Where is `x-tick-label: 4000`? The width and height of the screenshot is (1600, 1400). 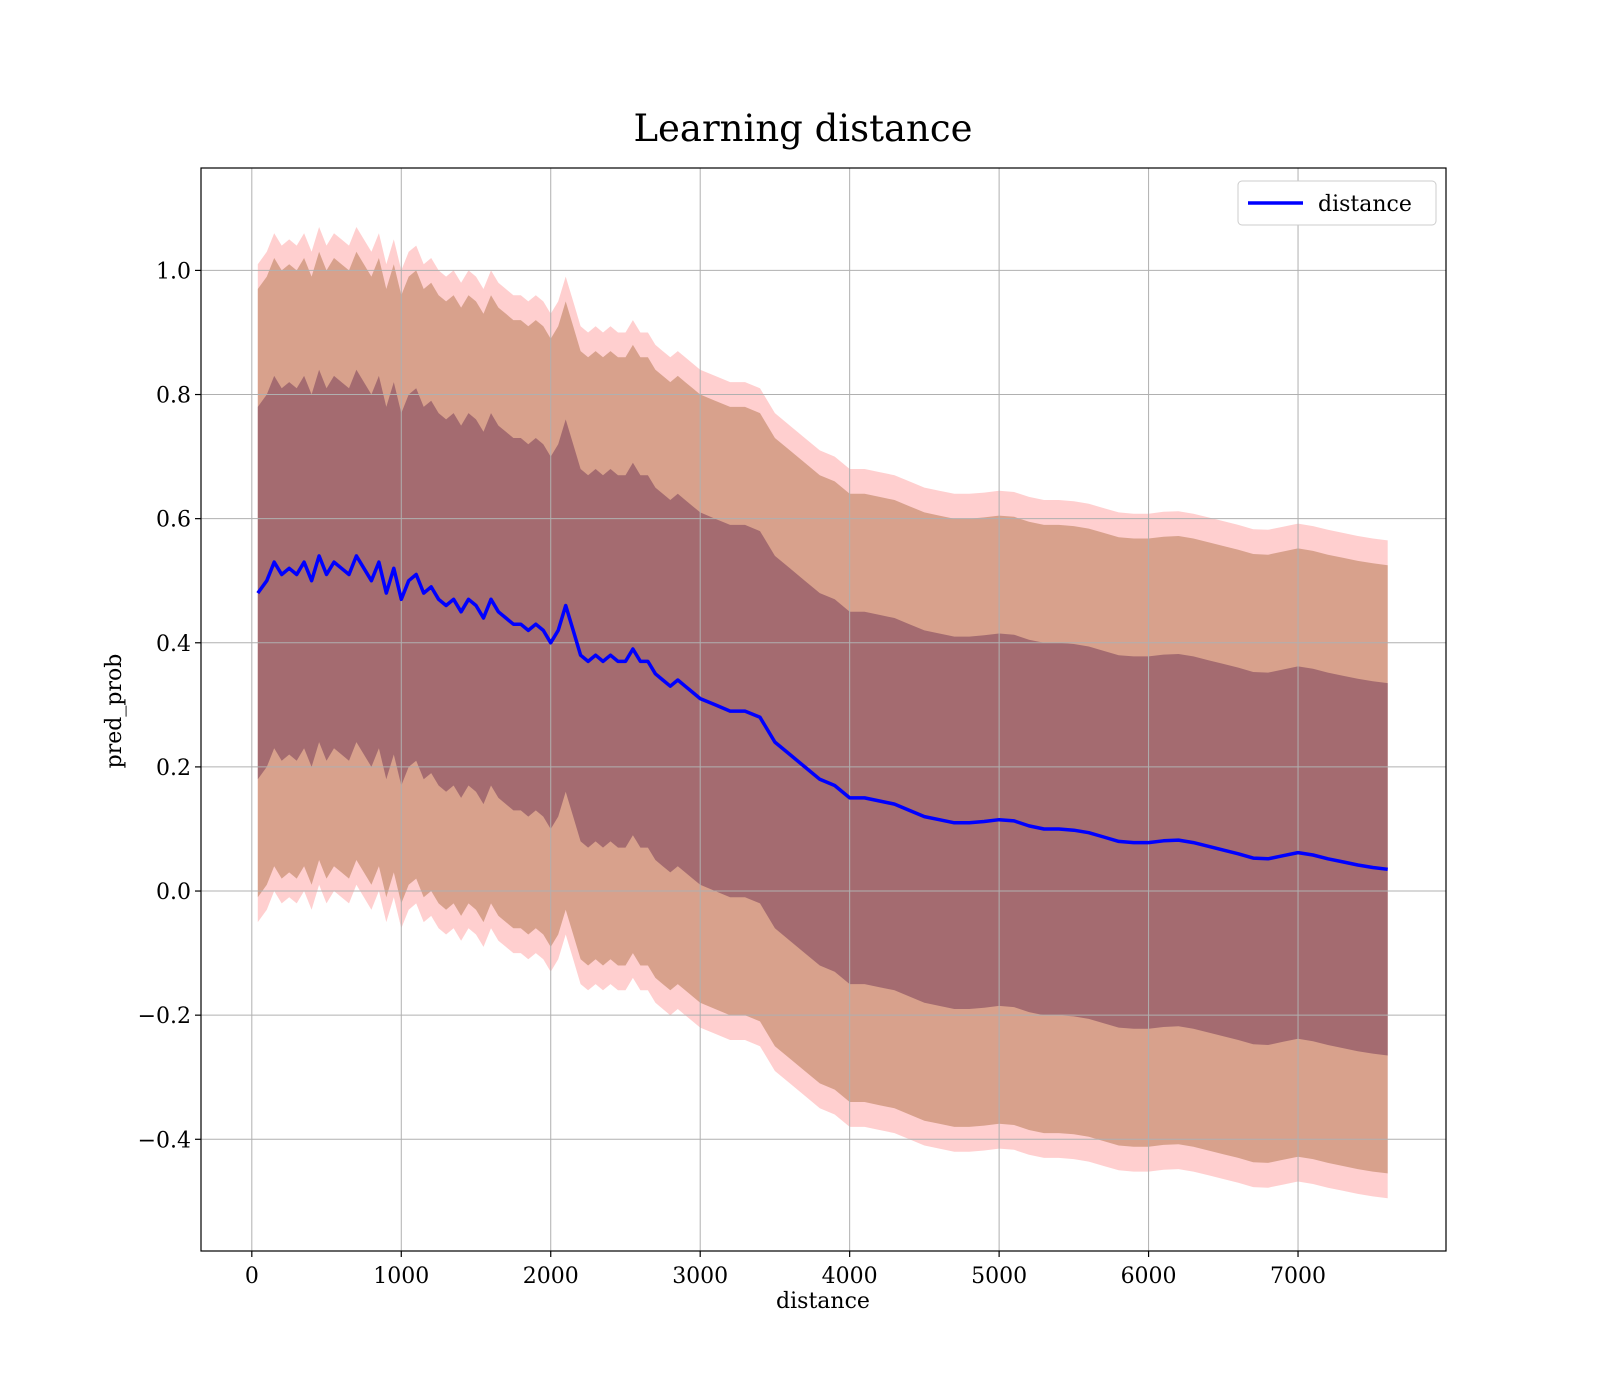 x-tick-label: 4000 is located at coordinates (850, 1276).